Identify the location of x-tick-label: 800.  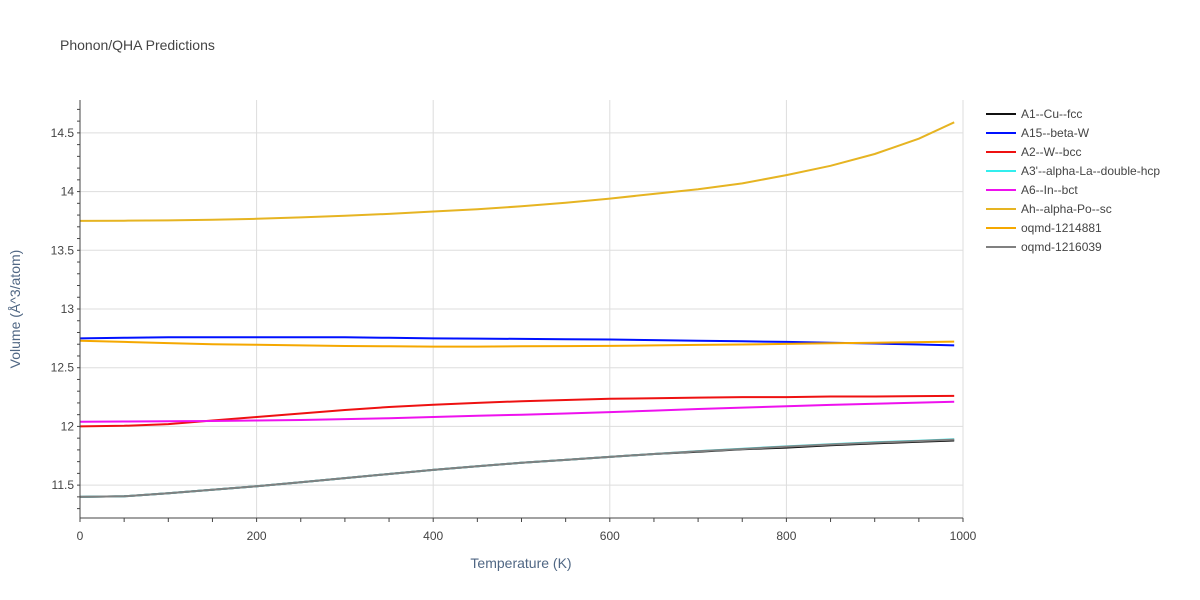
(786, 536).